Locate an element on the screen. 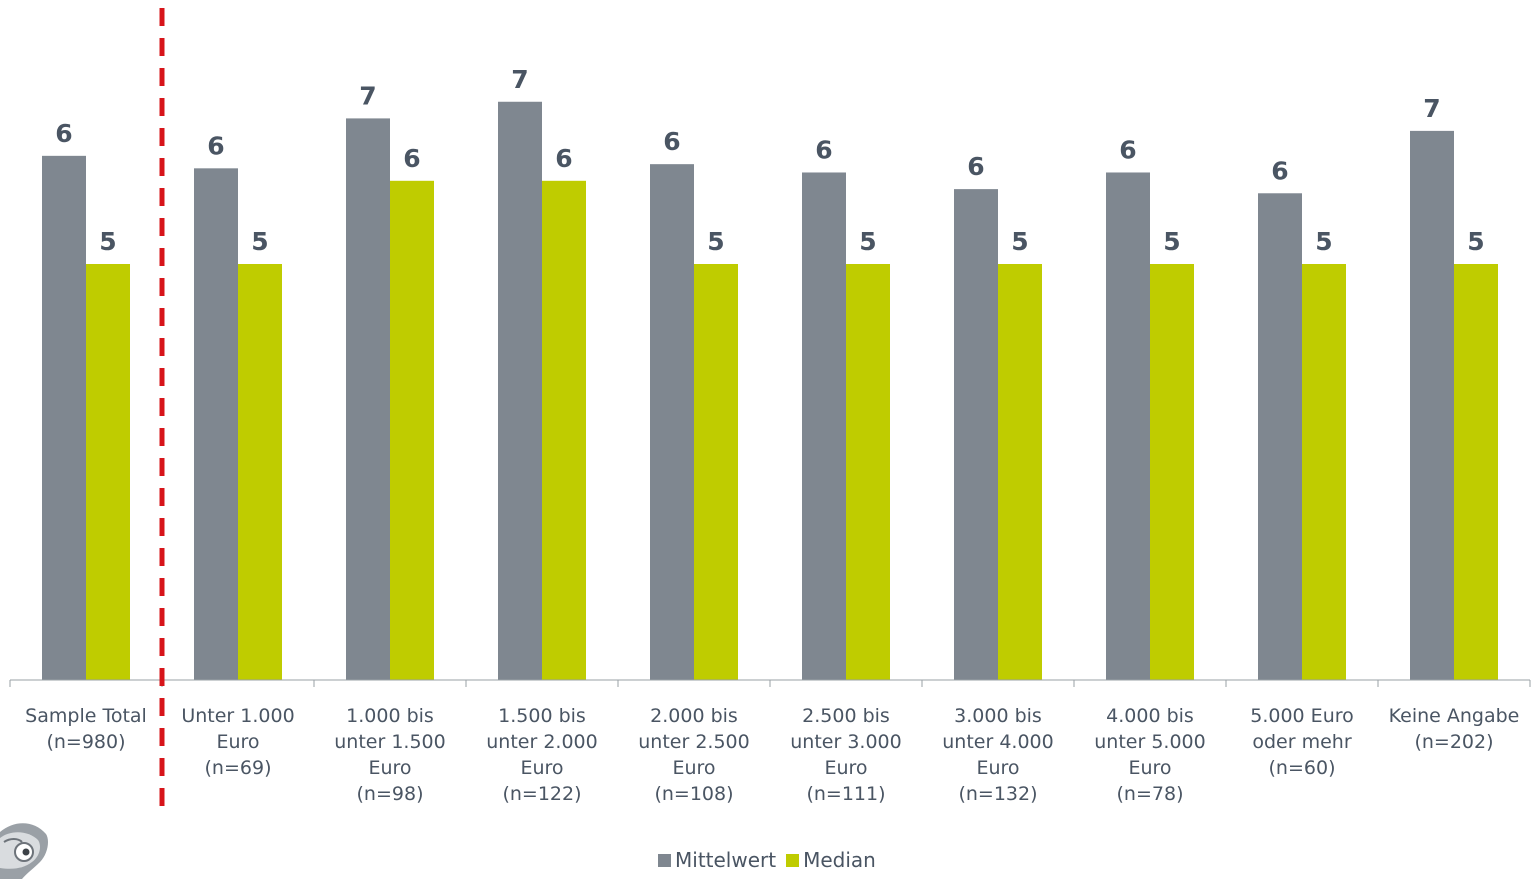 The image size is (1537, 883). legend-item-mittelwert: Mittelwert is located at coordinates (717, 860).